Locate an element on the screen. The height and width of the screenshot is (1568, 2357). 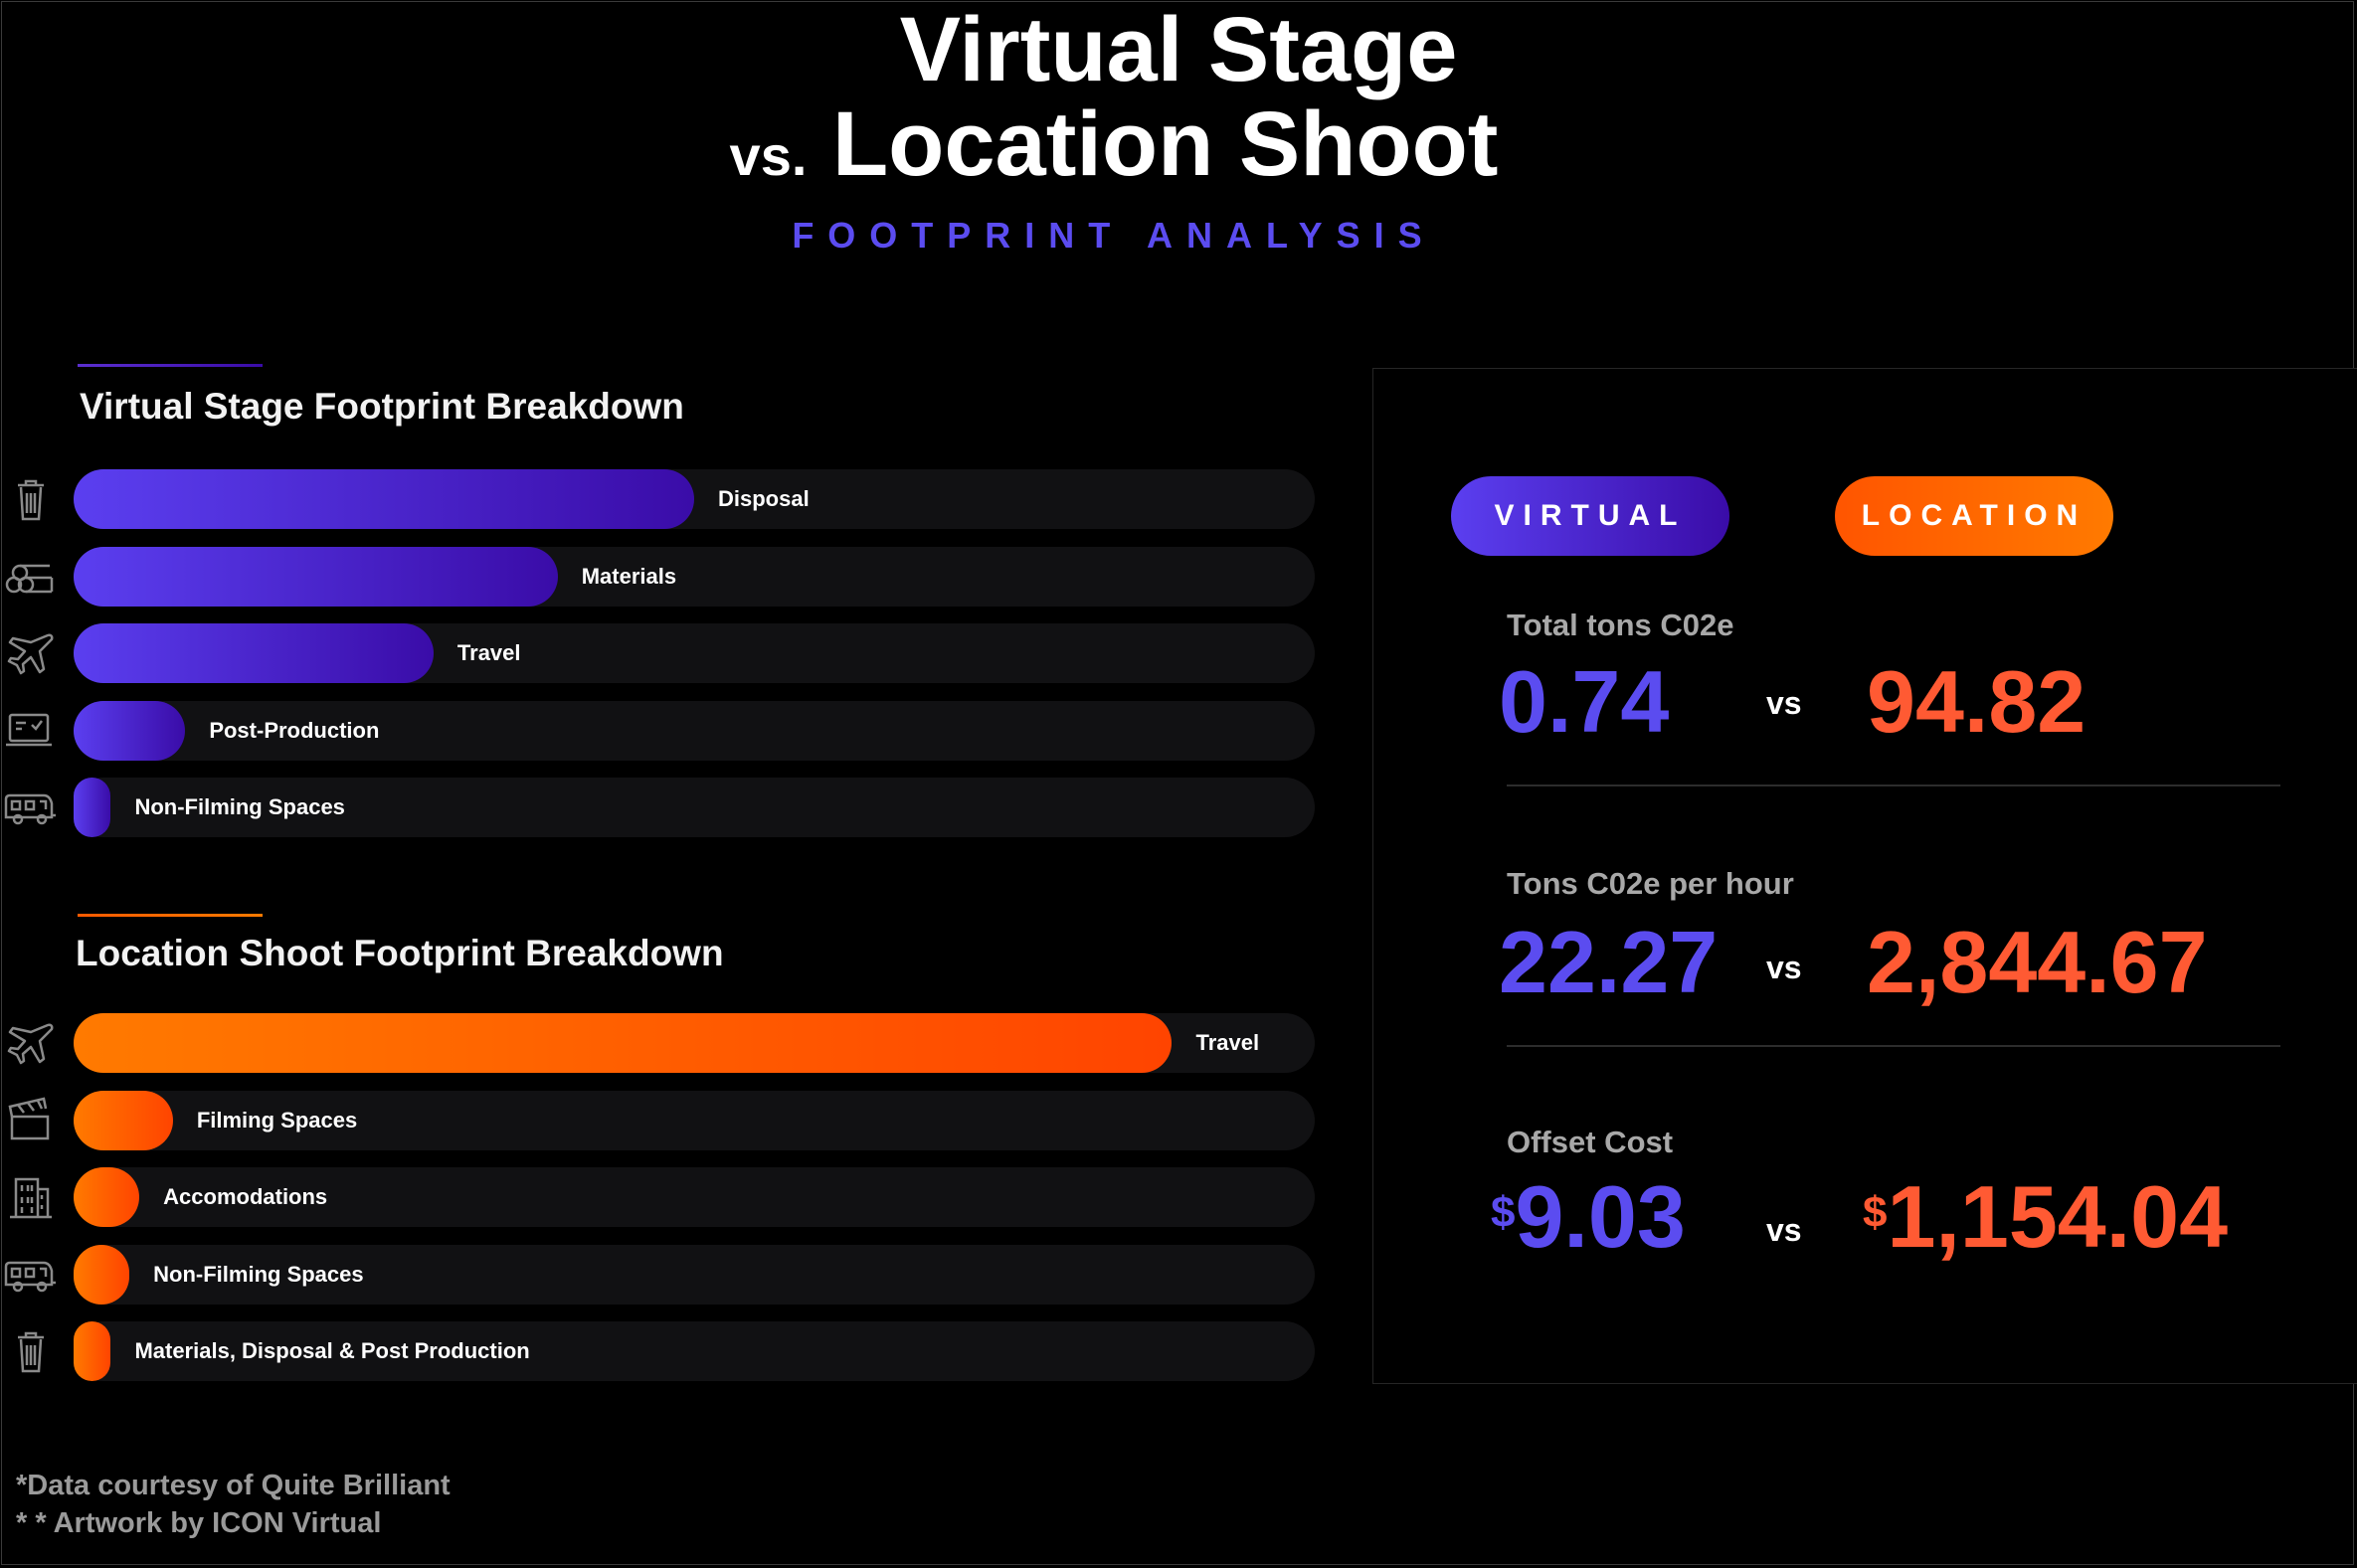
bar-track: Filming Spaces is located at coordinates (694, 1120).